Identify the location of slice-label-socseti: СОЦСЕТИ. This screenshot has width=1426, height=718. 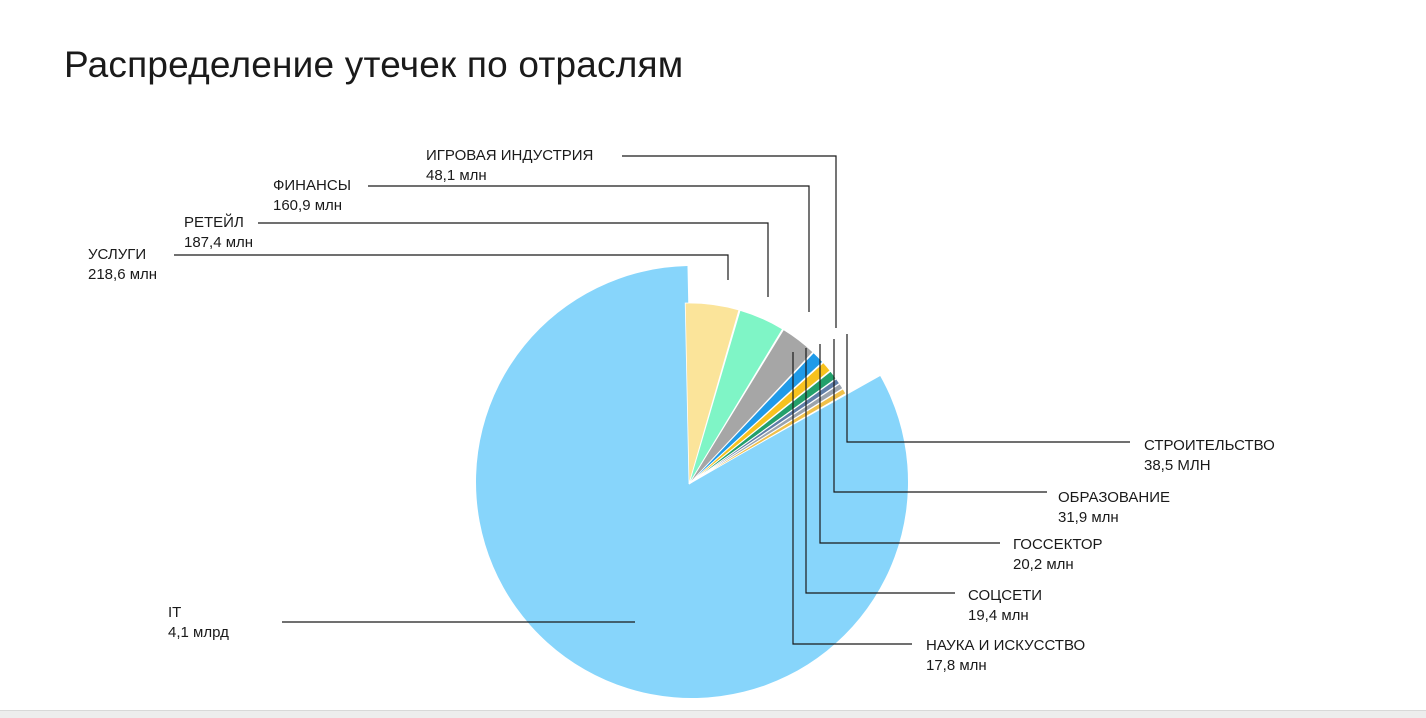
(1005, 595).